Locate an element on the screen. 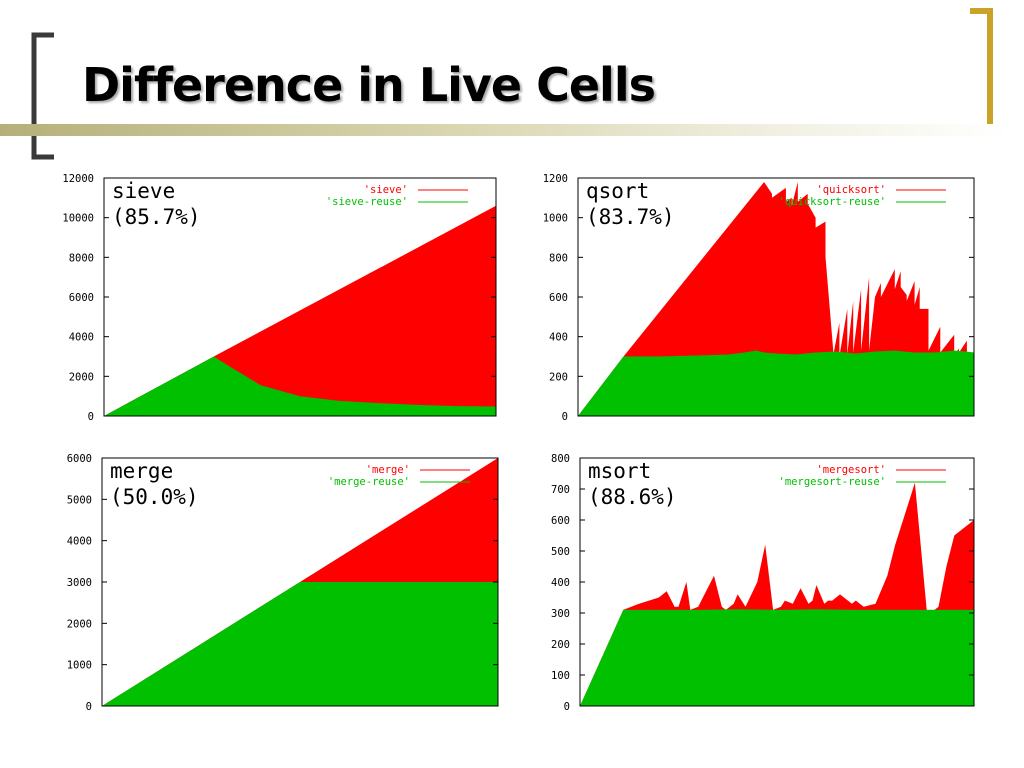 The height and width of the screenshot is (768, 1024). chart-title: qsort is located at coordinates (617, 191).